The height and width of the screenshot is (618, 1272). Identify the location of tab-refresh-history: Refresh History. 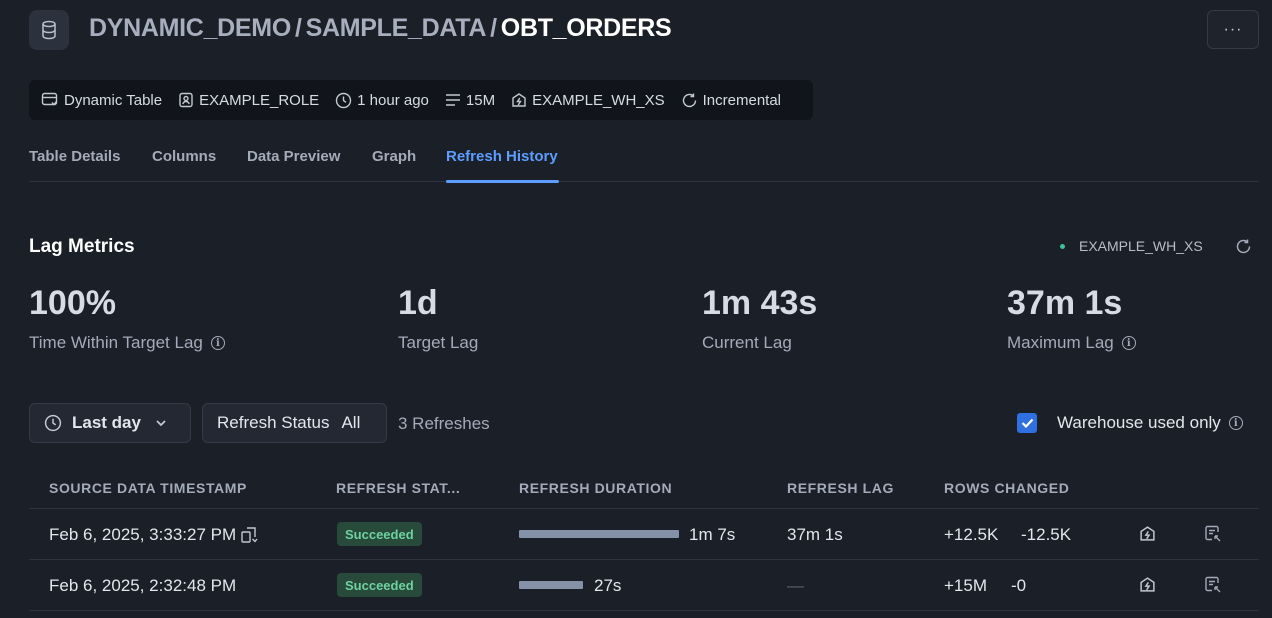
(502, 156).